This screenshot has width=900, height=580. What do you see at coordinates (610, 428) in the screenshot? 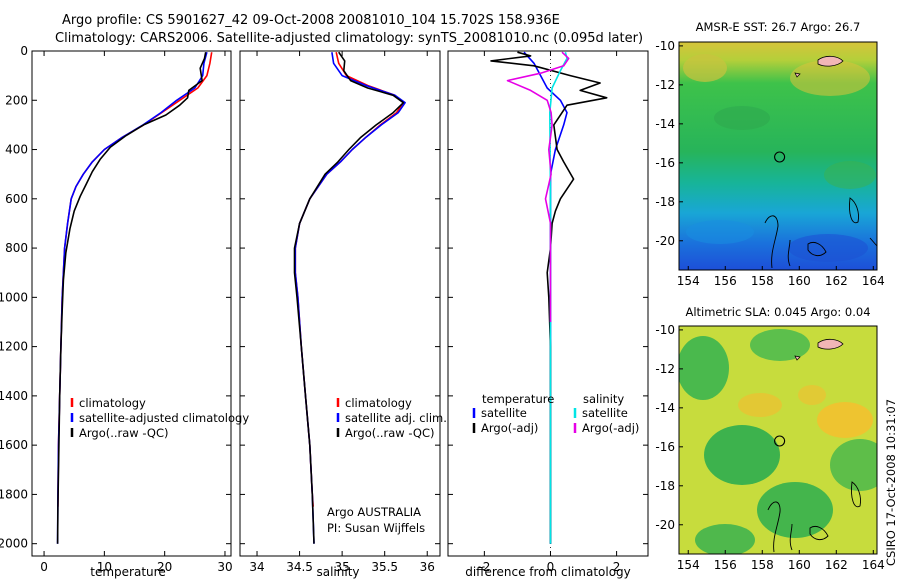
I see `legend-label-sal-argo: Argo(-adj)` at bounding box center [610, 428].